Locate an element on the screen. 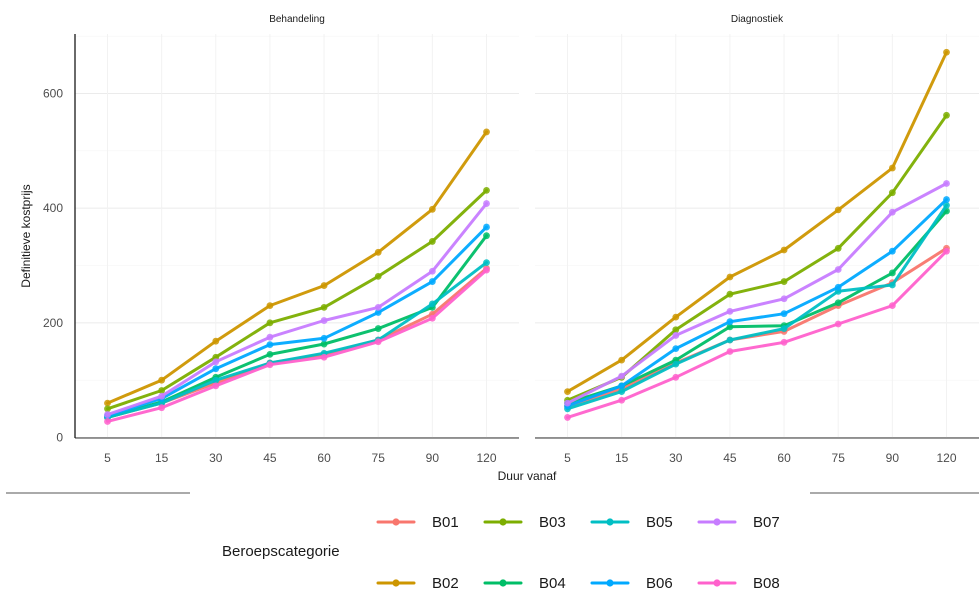  legend-key-point-b08 is located at coordinates (717, 583).